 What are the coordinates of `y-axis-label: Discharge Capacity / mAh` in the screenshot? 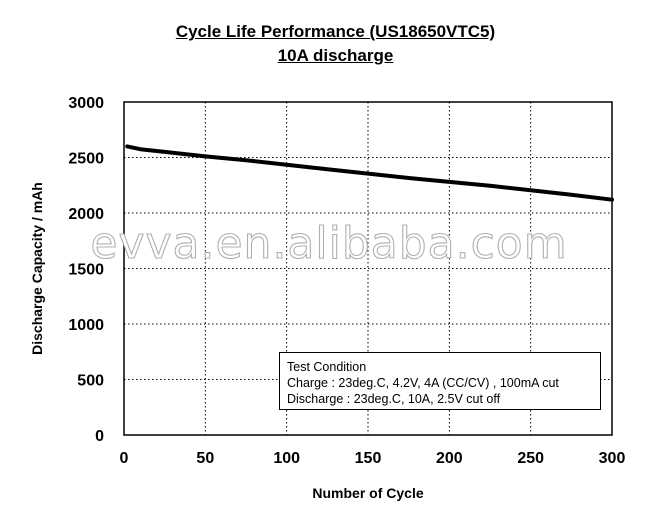 It's located at (37, 268).